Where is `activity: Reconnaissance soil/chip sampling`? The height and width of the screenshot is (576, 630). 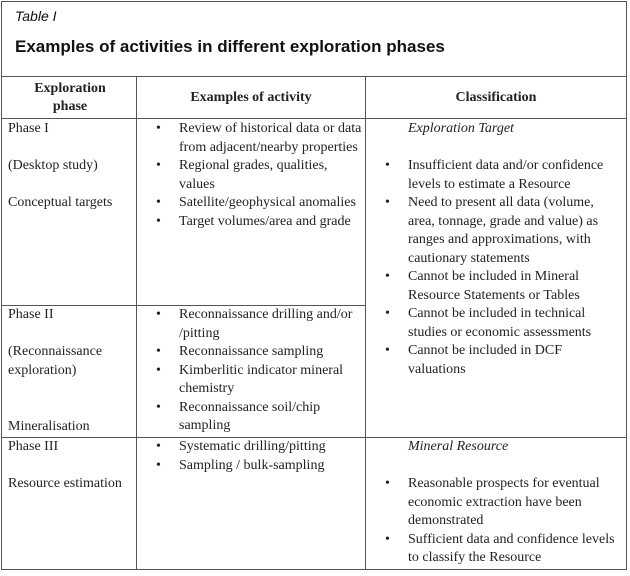 activity: Reconnaissance soil/chip sampling is located at coordinates (259, 417).